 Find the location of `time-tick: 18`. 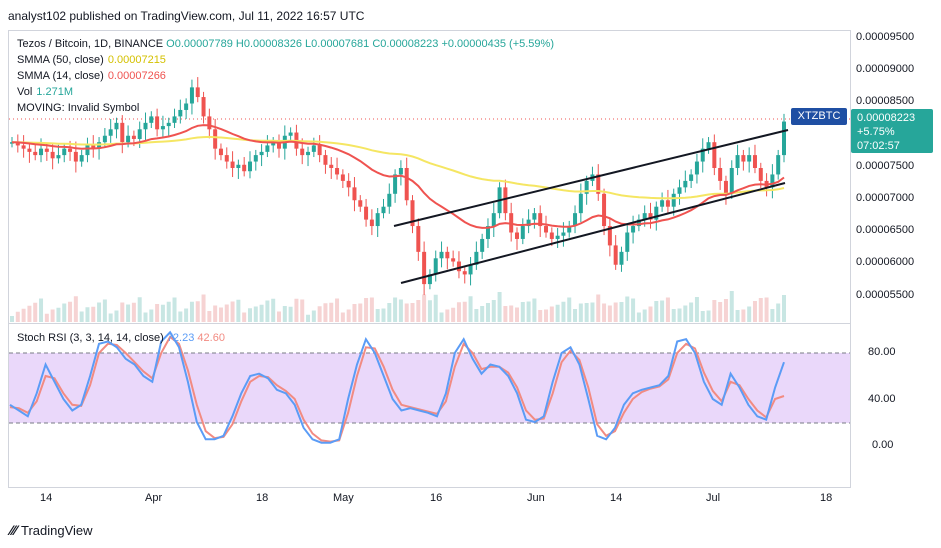

time-tick: 18 is located at coordinates (826, 498).